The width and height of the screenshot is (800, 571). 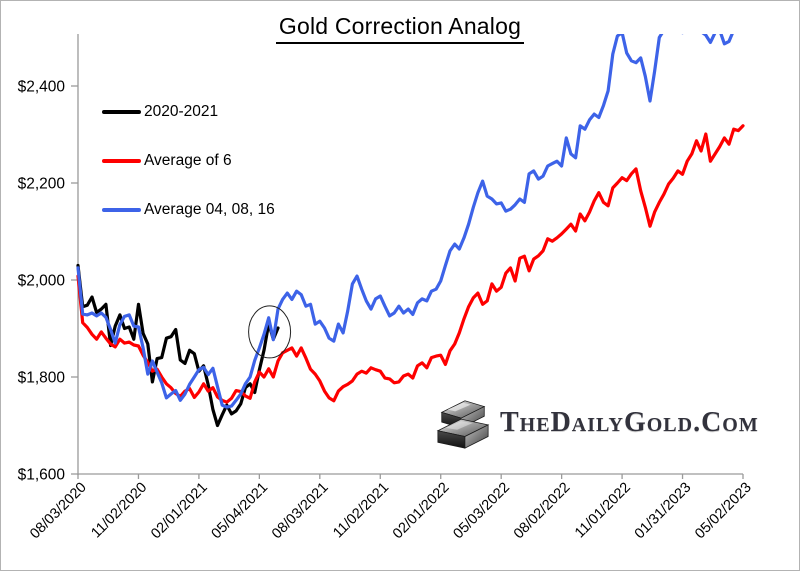 I want to click on x-tick-label: 08/03/2020, so click(x=58, y=511).